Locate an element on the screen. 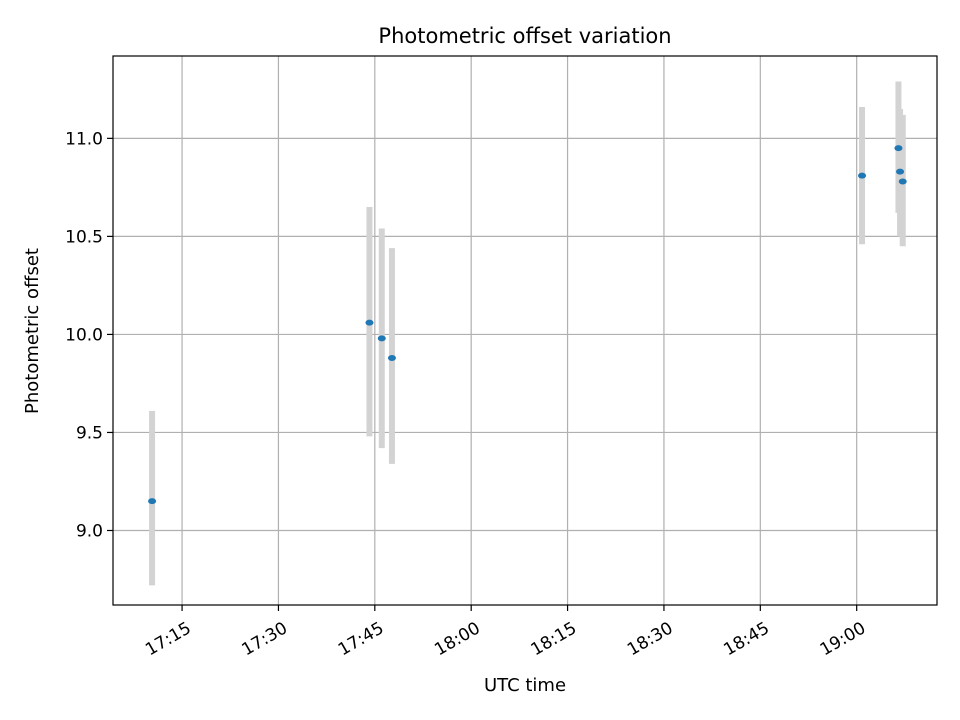  x-axis-label: UTC time is located at coordinates (525, 685).